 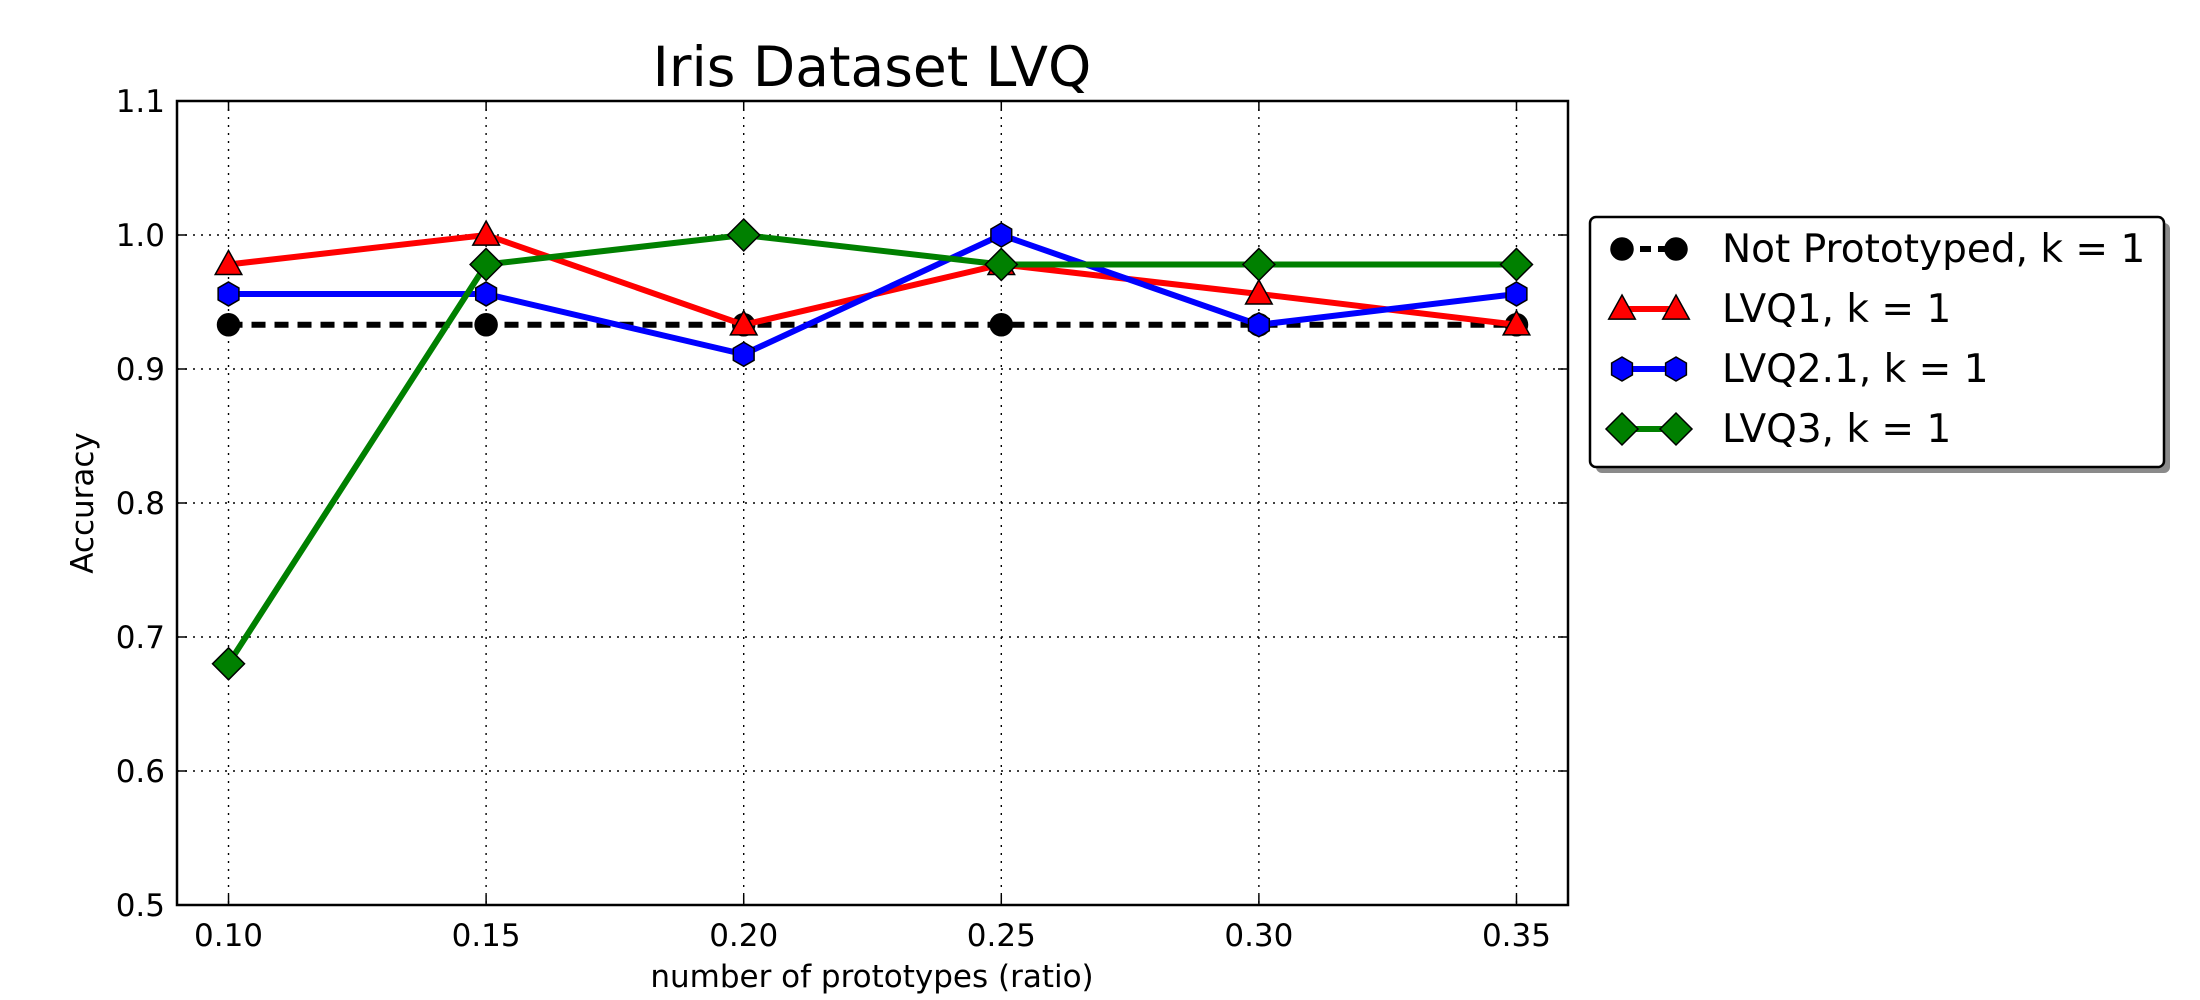 I want to click on y-tick-label: 0.9, so click(x=140, y=370).